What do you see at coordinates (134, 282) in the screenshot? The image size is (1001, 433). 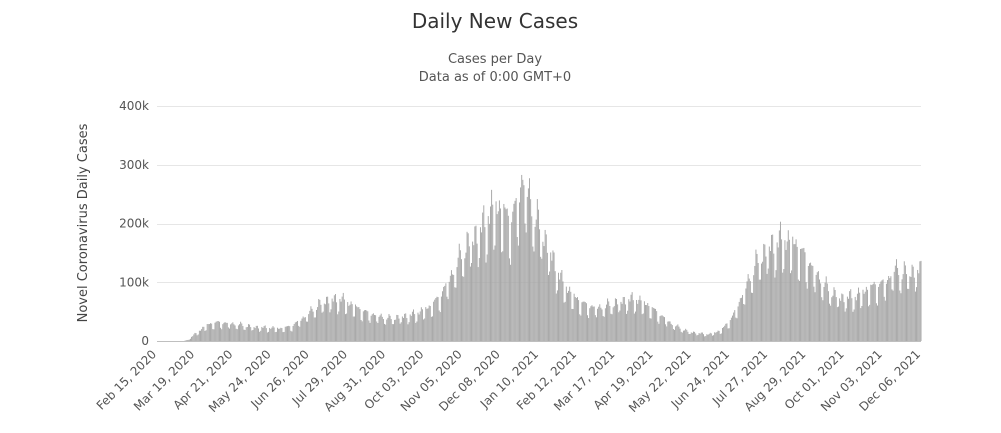 I see `y-tick-label: 100k` at bounding box center [134, 282].